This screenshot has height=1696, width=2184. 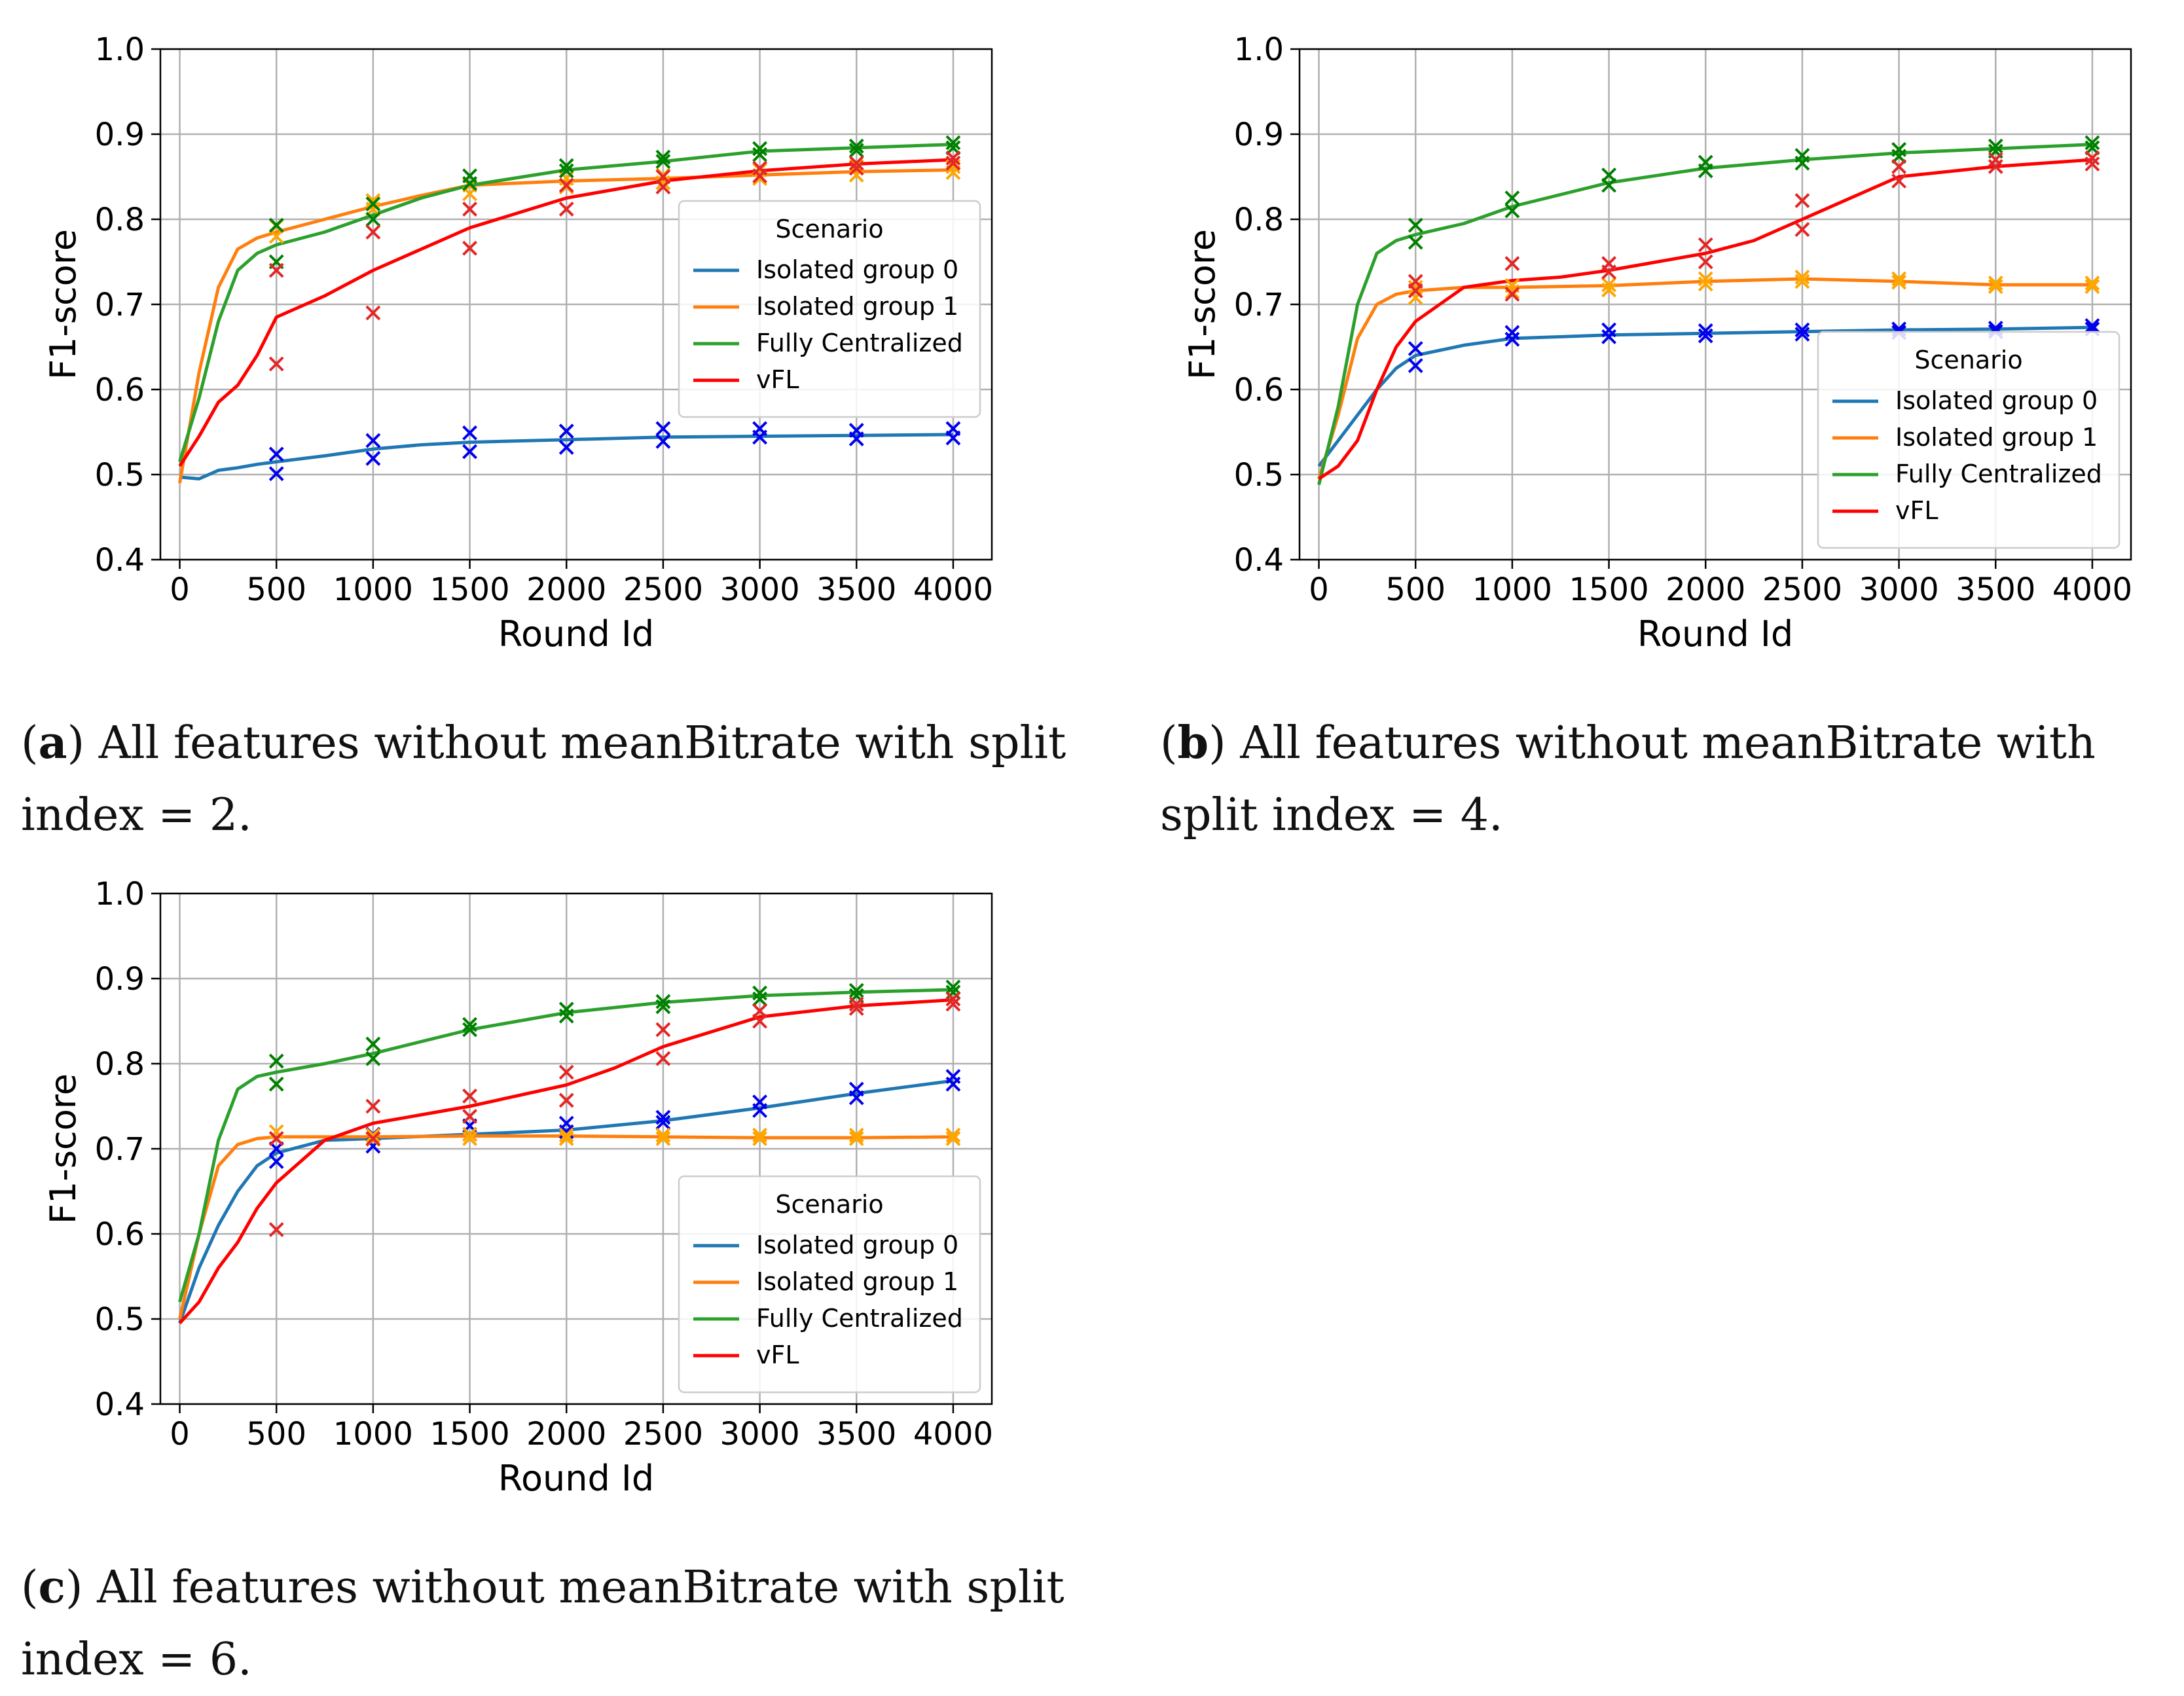 What do you see at coordinates (2092, 589) in the screenshot?
I see `x-tick-label: 4000` at bounding box center [2092, 589].